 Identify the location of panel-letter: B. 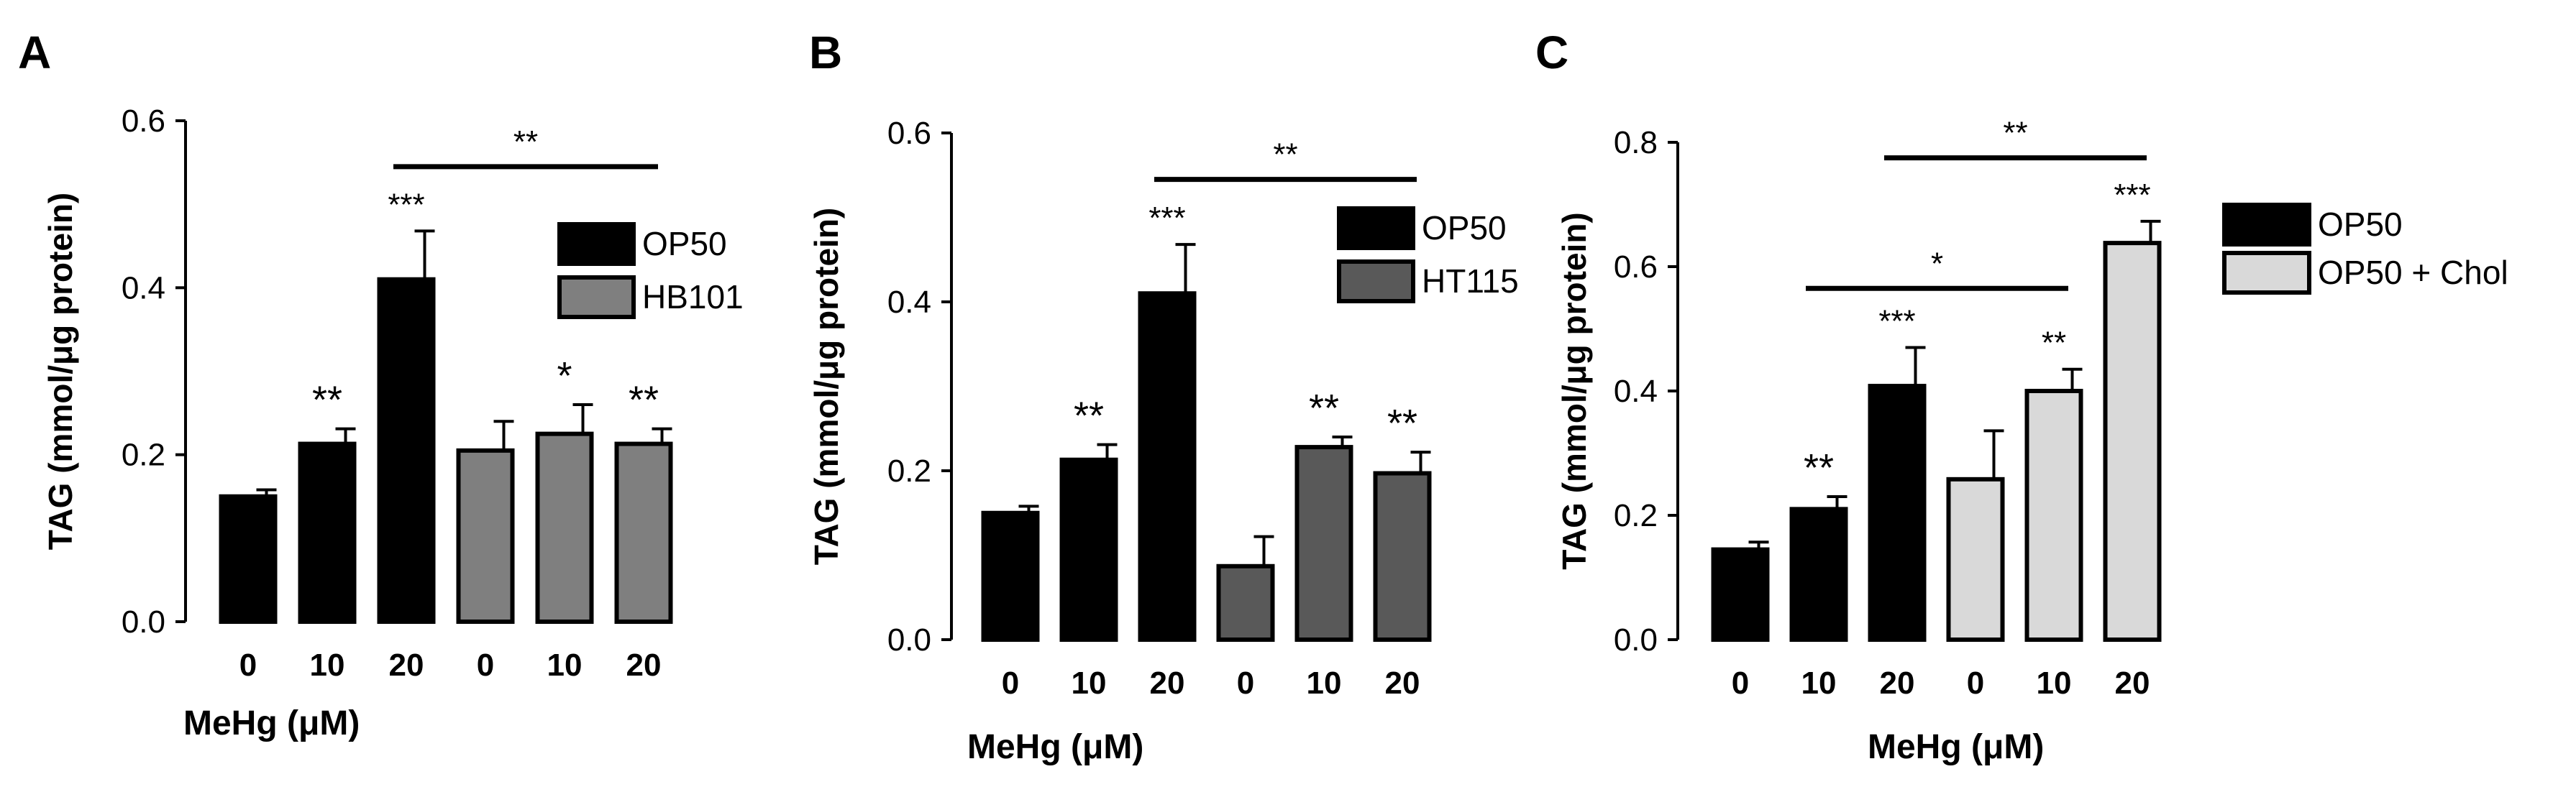
(825, 52).